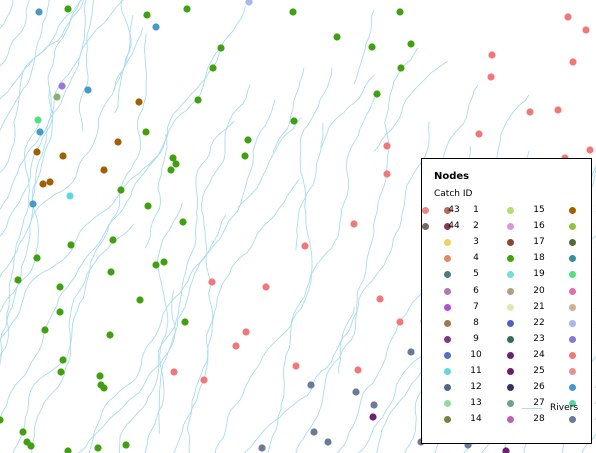 This screenshot has width=596, height=453. Describe the element at coordinates (582, 308) in the screenshot. I see `legend-item: 35` at that location.